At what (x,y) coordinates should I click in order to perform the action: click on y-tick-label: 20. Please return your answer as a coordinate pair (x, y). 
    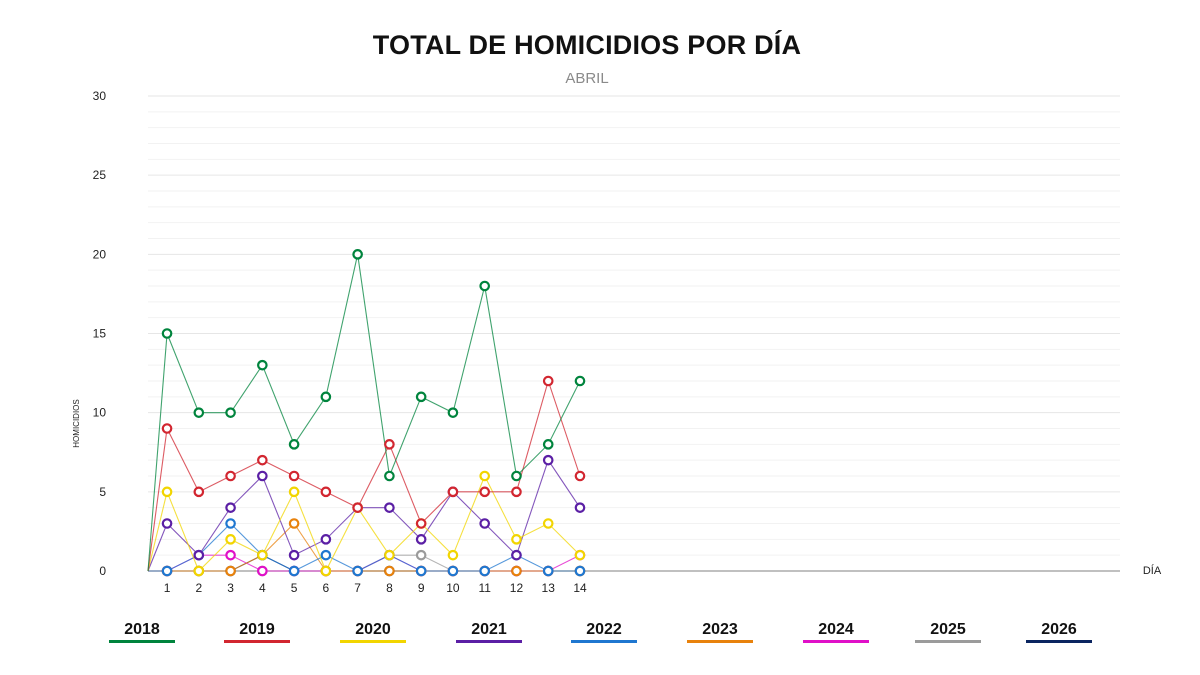
    Looking at the image, I should click on (100, 254).